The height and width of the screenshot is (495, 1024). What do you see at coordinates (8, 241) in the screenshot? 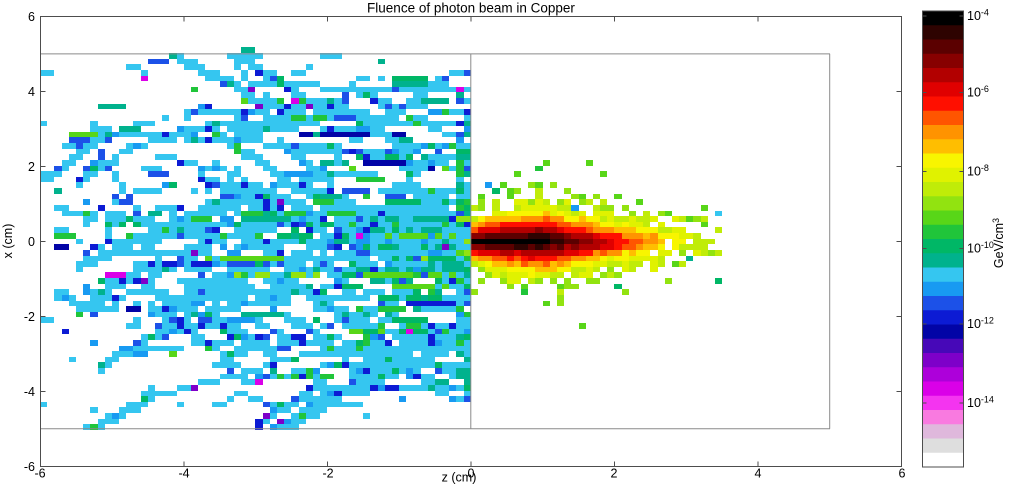
I see `svg-text: x (cm)` at bounding box center [8, 241].